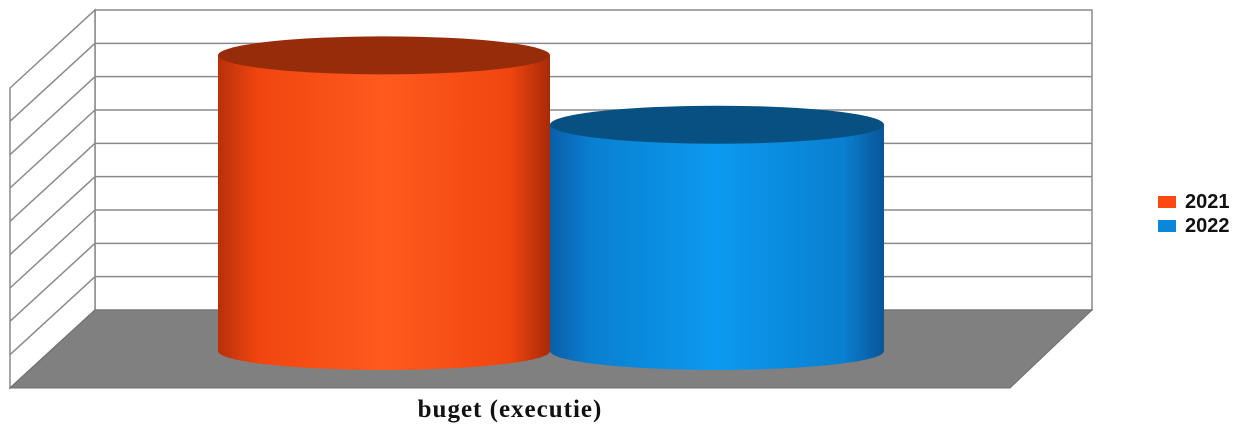  What do you see at coordinates (1167, 202) in the screenshot?
I see `legend-swatch-2021` at bounding box center [1167, 202].